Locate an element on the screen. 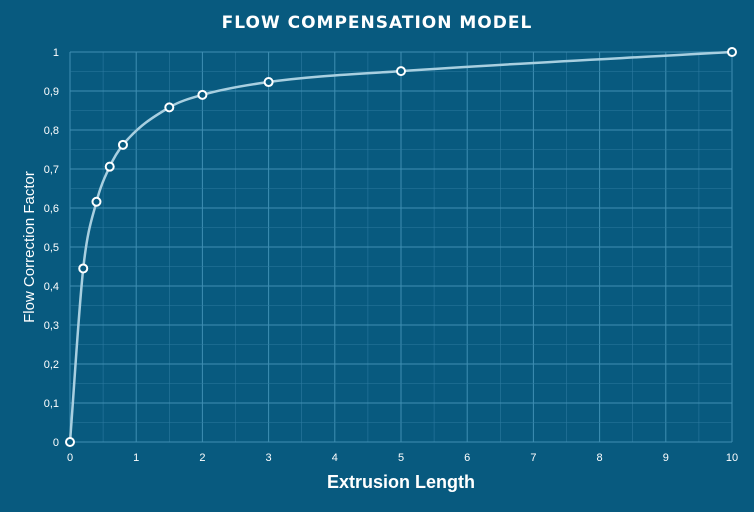 The width and height of the screenshot is (754, 512). y-tick-label: 0,3 is located at coordinates (51, 326).